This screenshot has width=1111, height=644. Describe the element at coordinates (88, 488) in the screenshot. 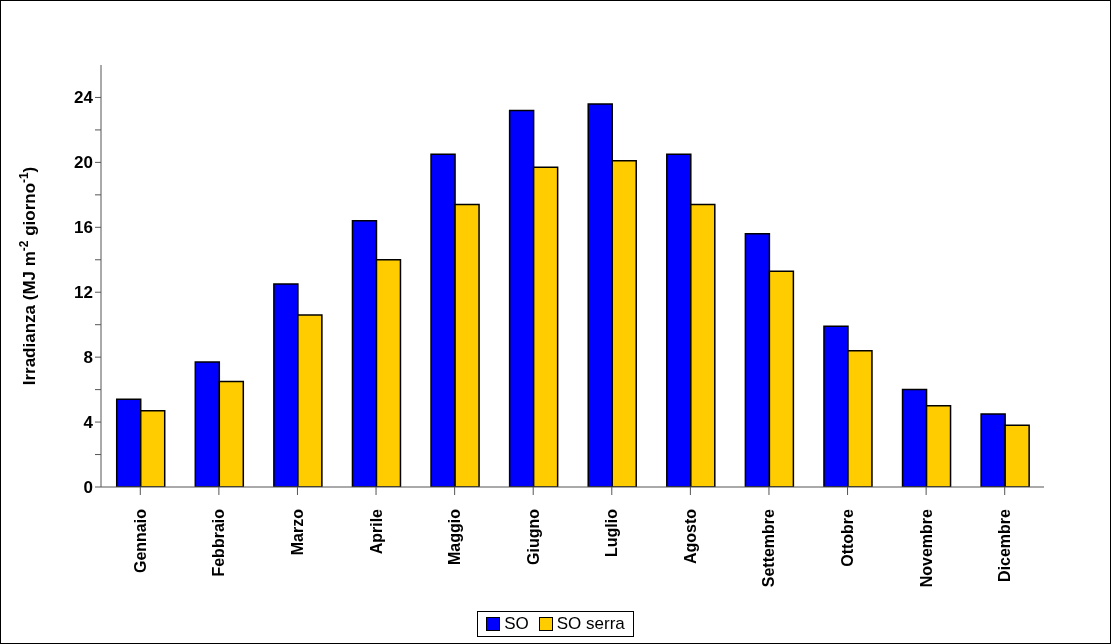

I see `y-tick-label: 0` at that location.